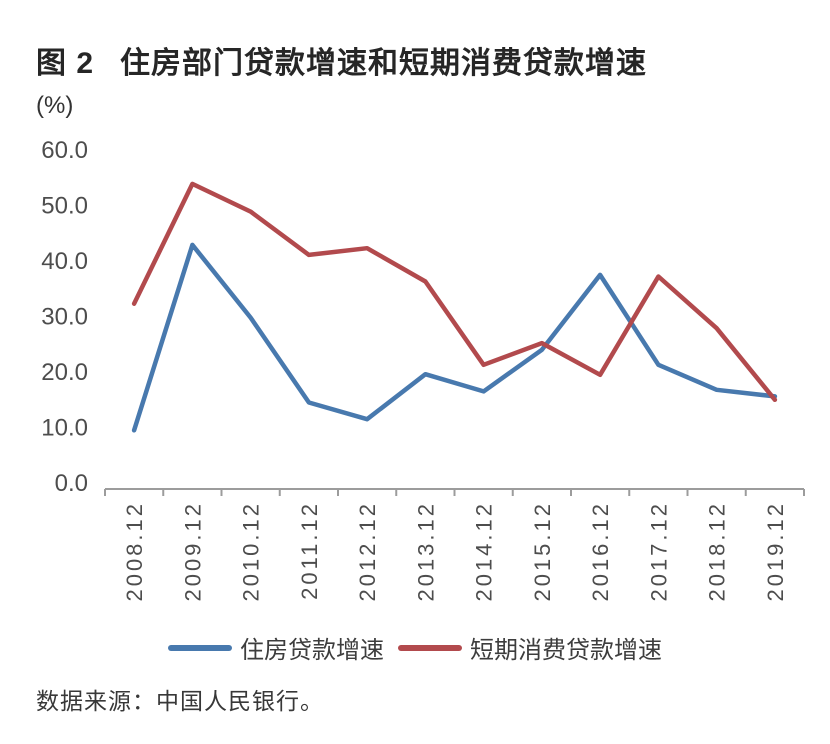  Describe the element at coordinates (65, 63) in the screenshot. I see `figure-number: 图 2` at that location.